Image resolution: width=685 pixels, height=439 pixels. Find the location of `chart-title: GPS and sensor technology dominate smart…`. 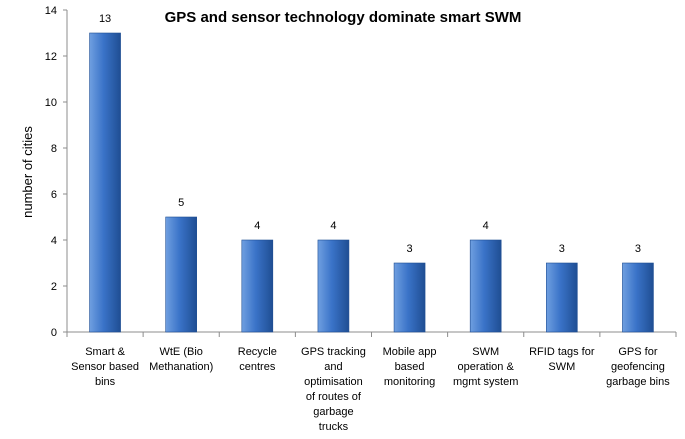

chart-title: GPS and sensor technology dominate smart… is located at coordinates (343, 17).